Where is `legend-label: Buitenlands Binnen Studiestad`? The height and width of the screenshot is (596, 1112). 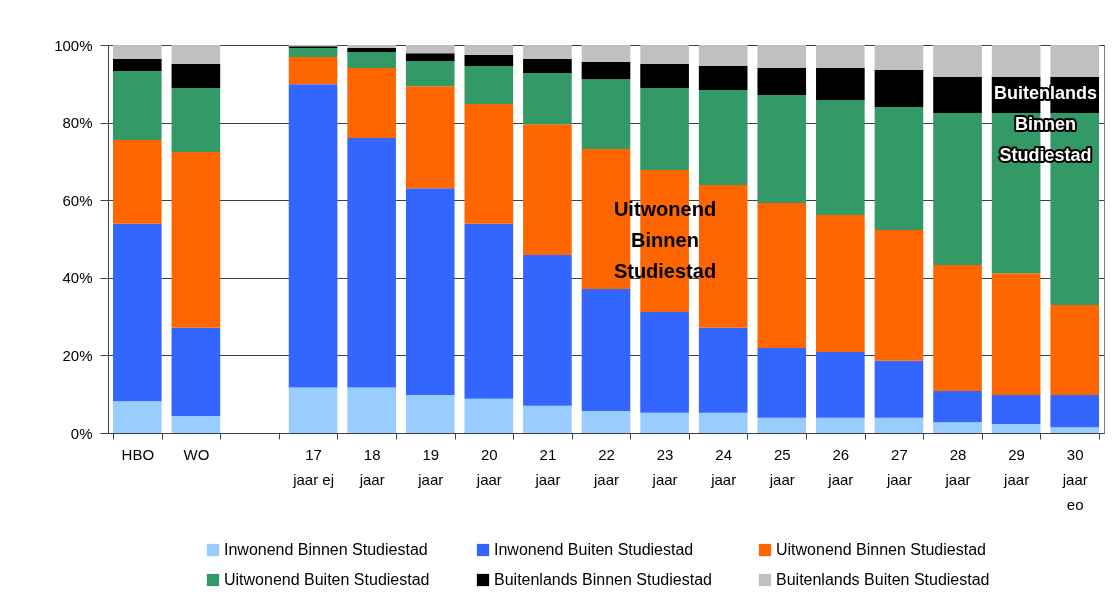
legend-label: Buitenlands Binnen Studiestad is located at coordinates (603, 579).